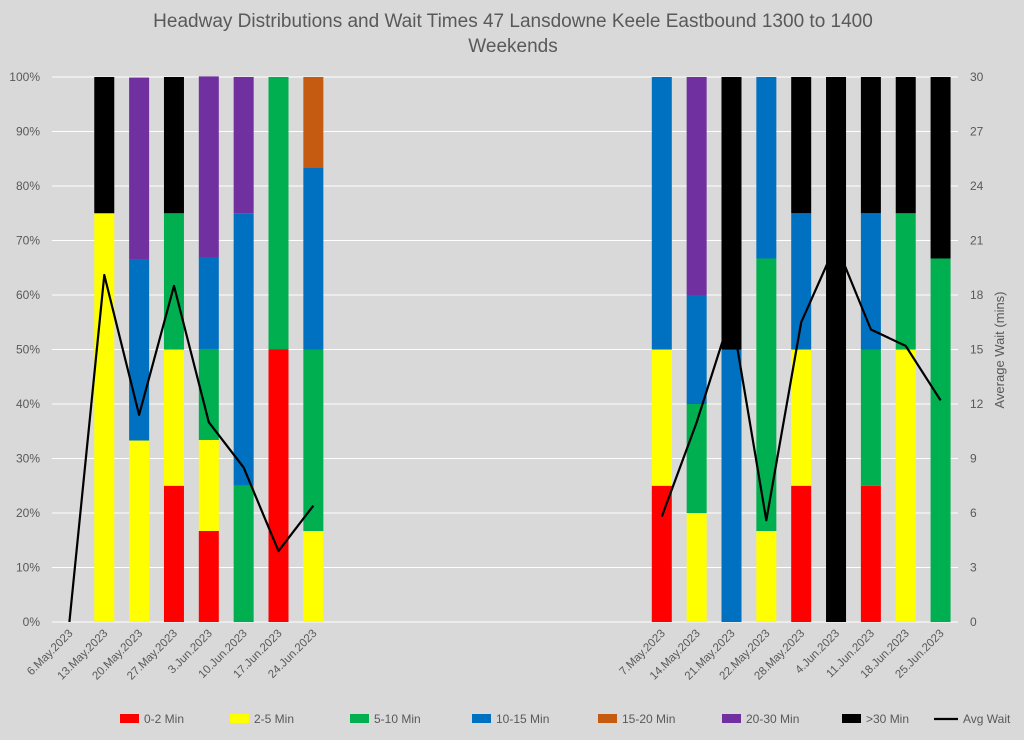  I want to click on y2-tick-label: 30, so click(977, 77).